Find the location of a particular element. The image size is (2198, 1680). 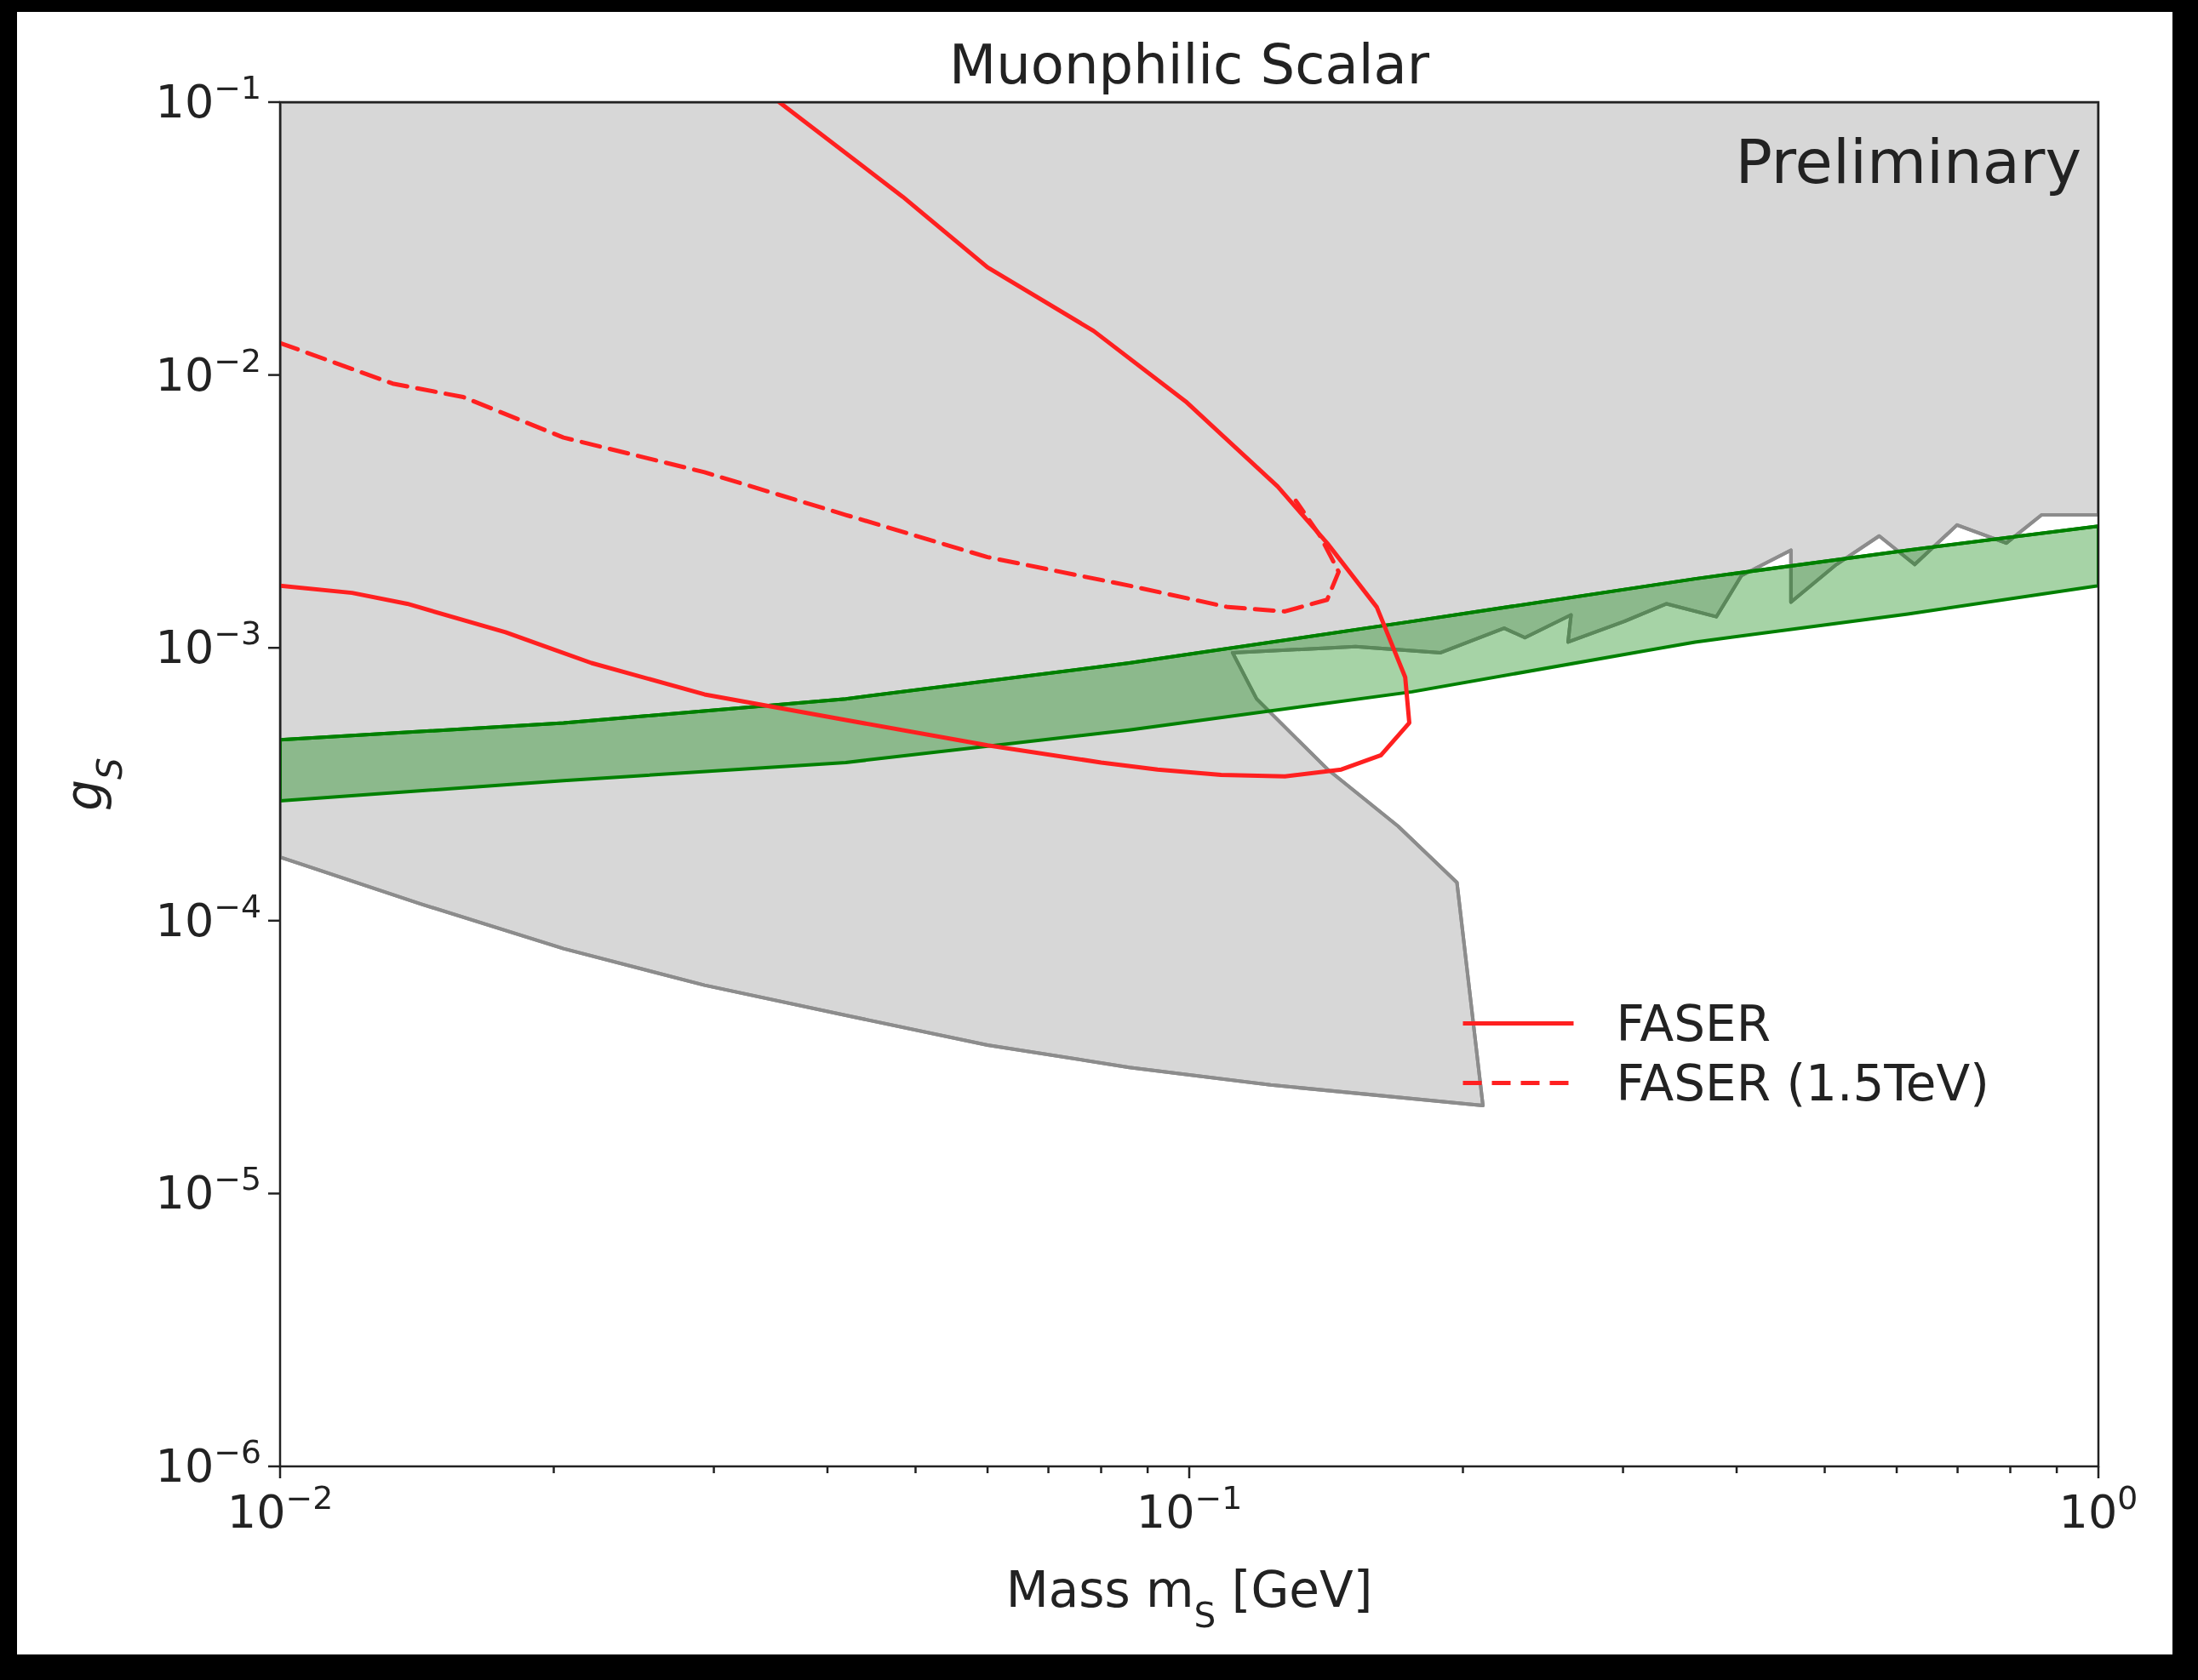

legend-label: FASER is located at coordinates (1693, 1023).